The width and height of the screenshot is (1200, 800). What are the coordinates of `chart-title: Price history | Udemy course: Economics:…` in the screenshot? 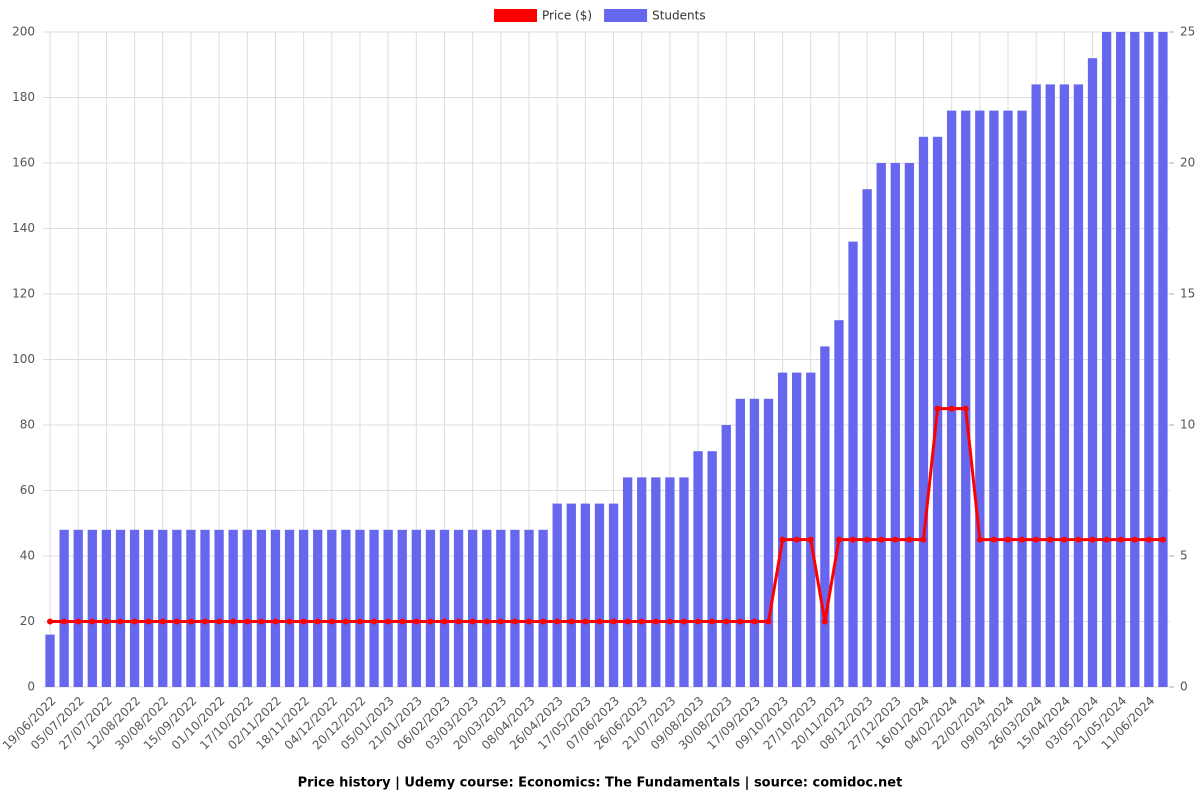 It's located at (600, 783).